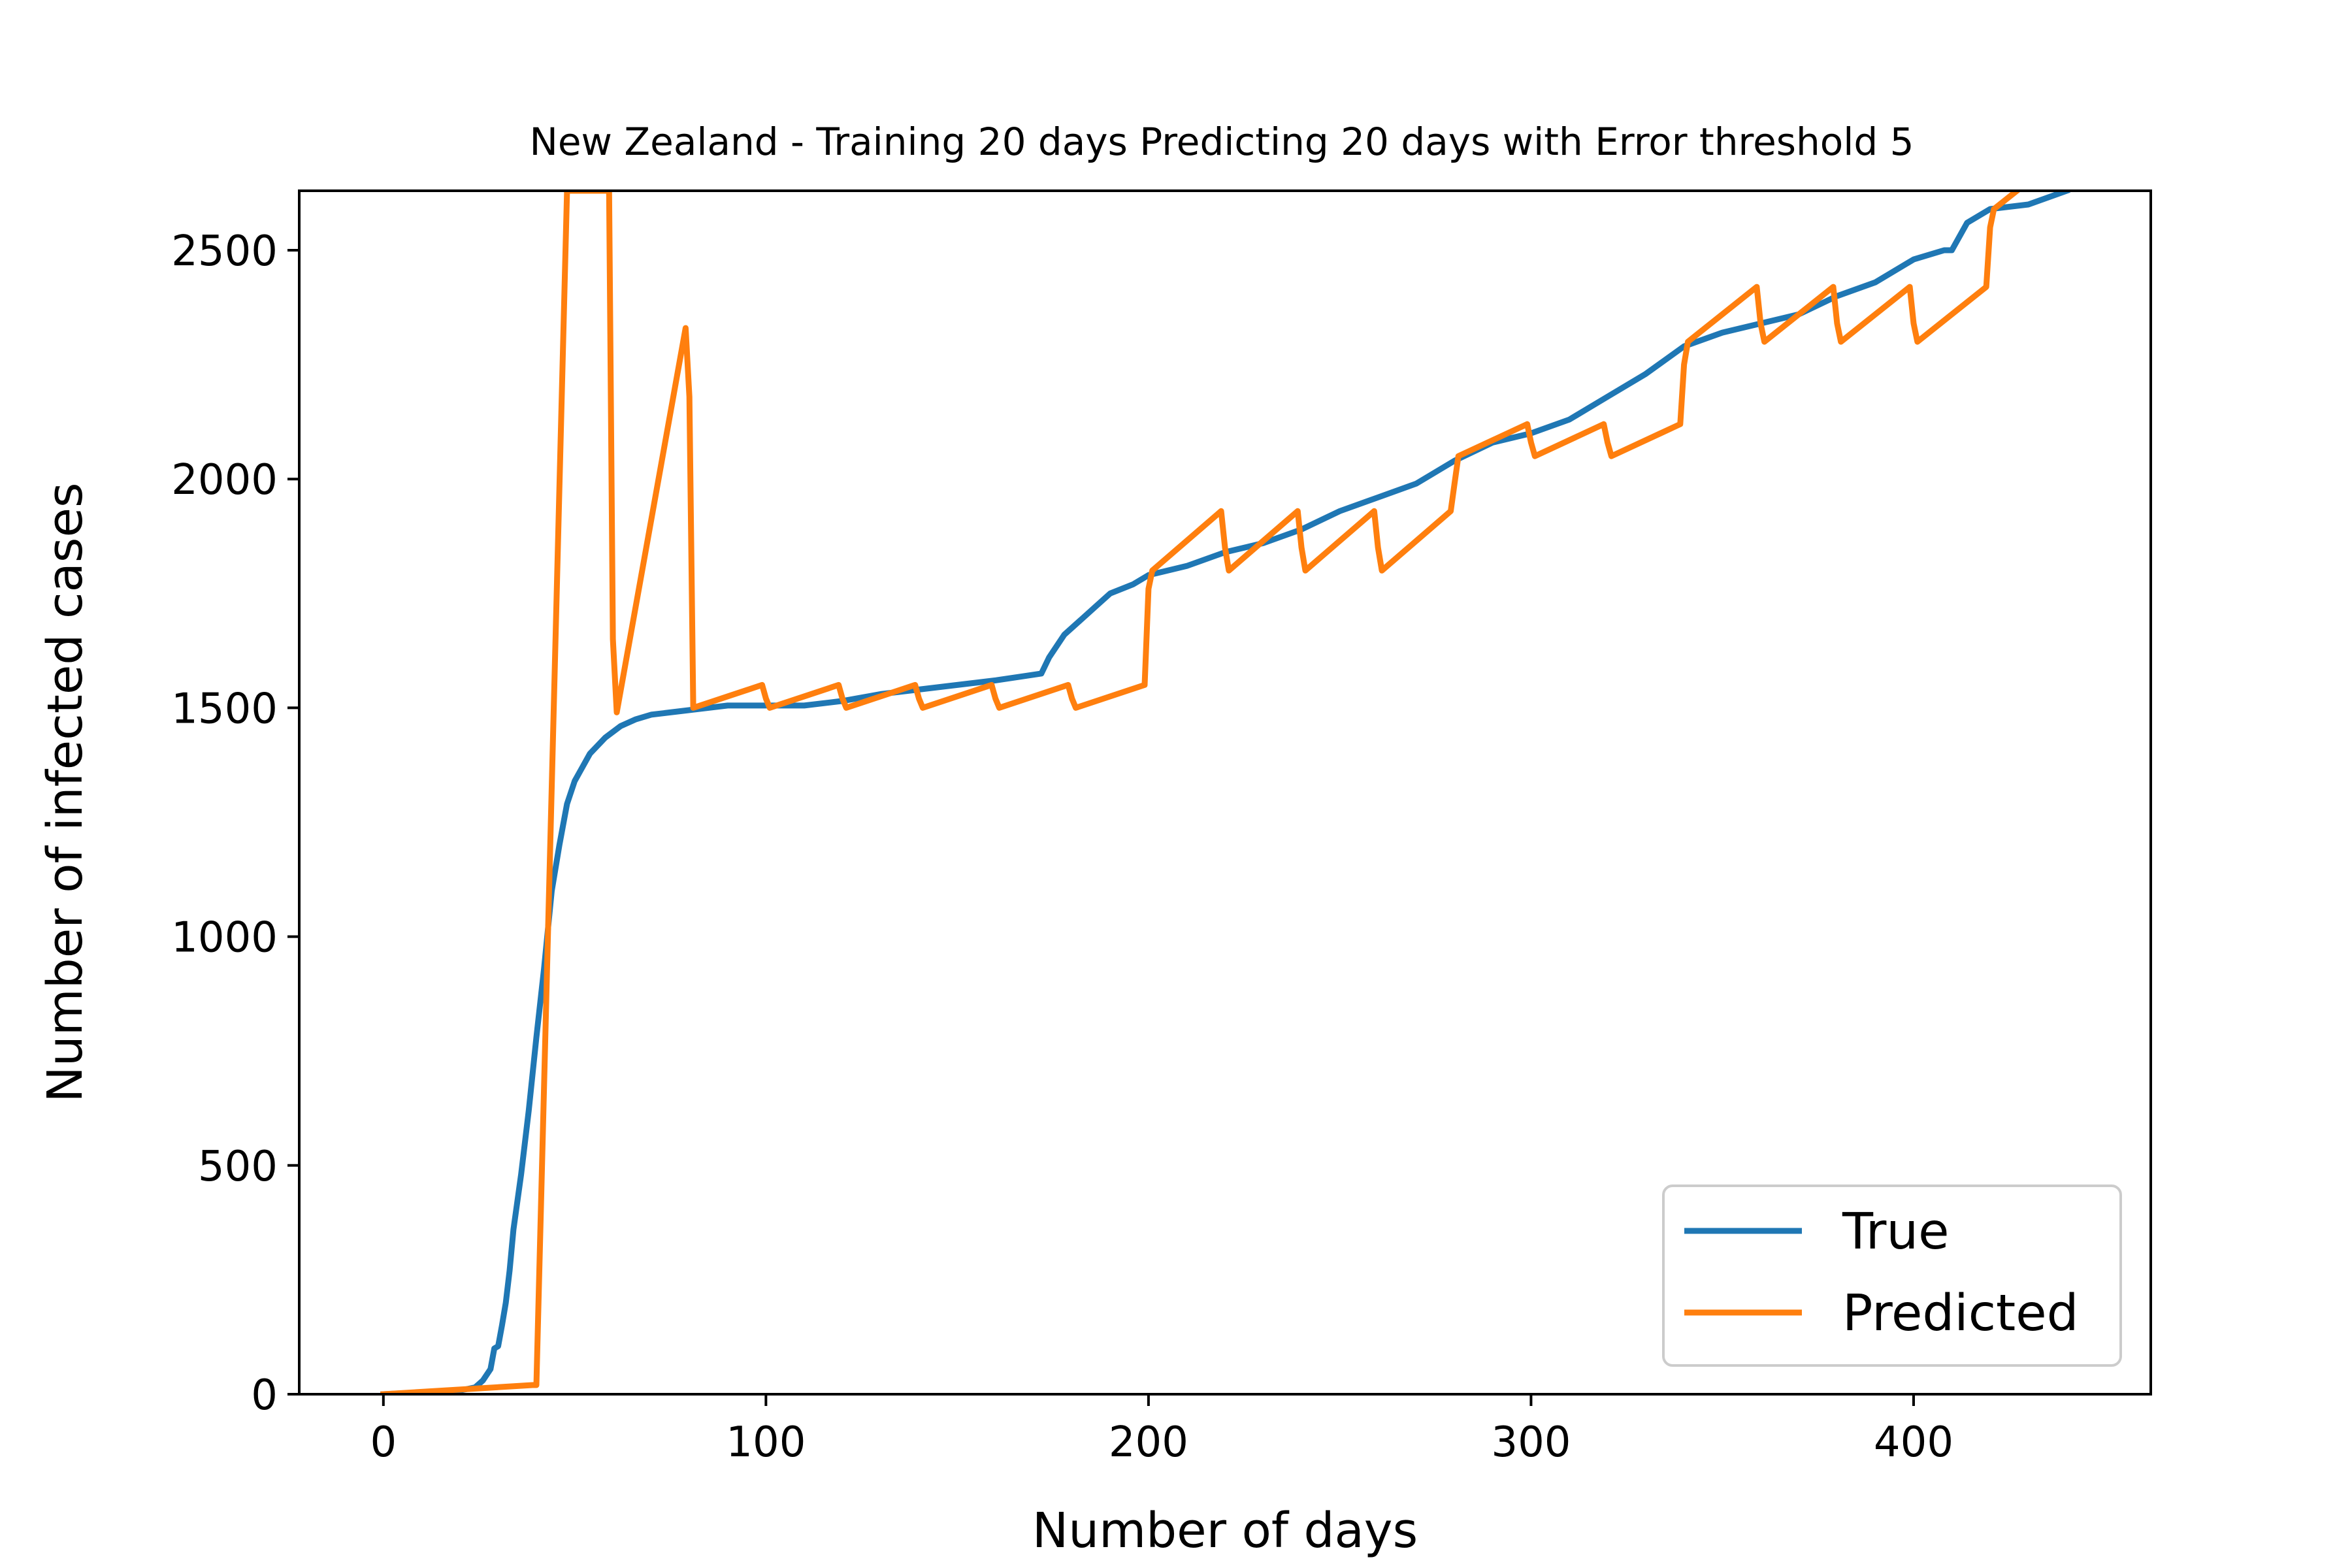 This screenshot has width=2352, height=1568. What do you see at coordinates (383, 1442) in the screenshot?
I see `x-tick-label: 0` at bounding box center [383, 1442].